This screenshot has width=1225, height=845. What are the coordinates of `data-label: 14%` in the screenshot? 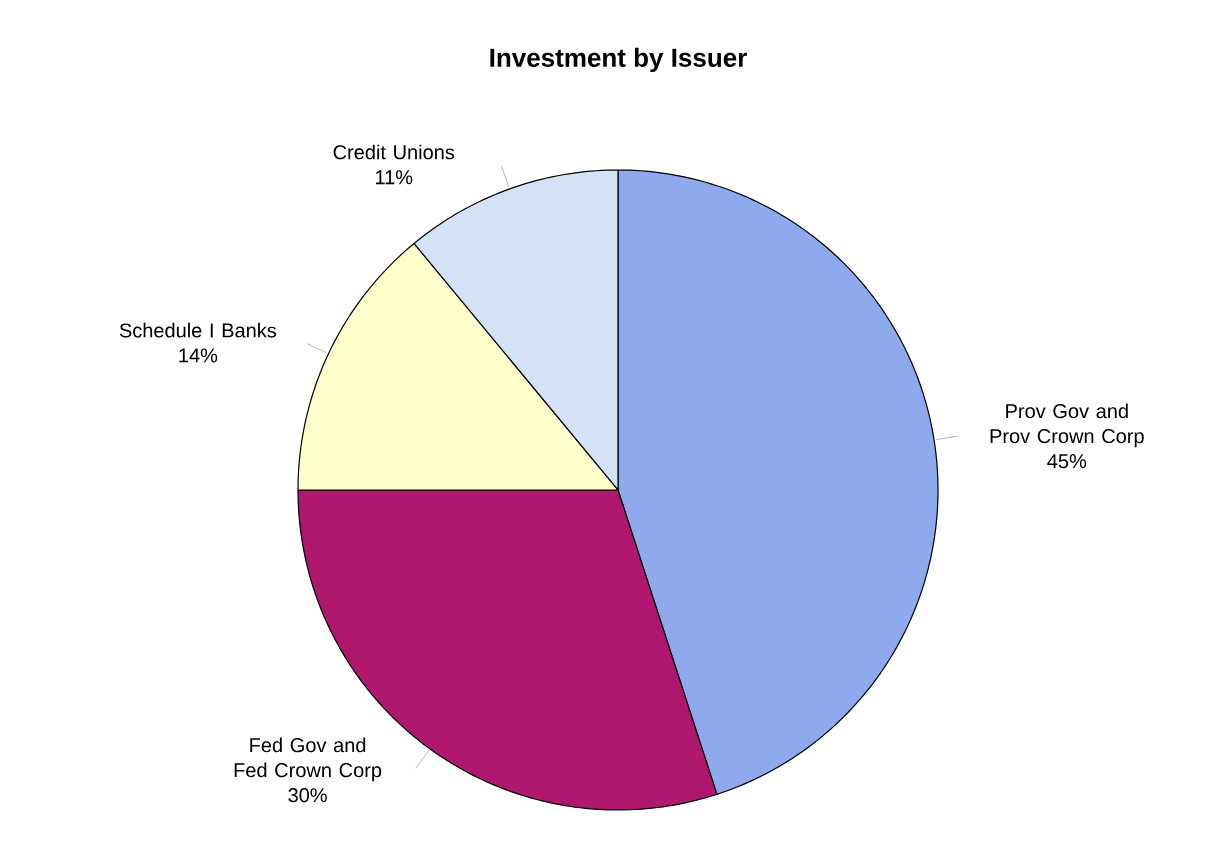 It's located at (198, 355).